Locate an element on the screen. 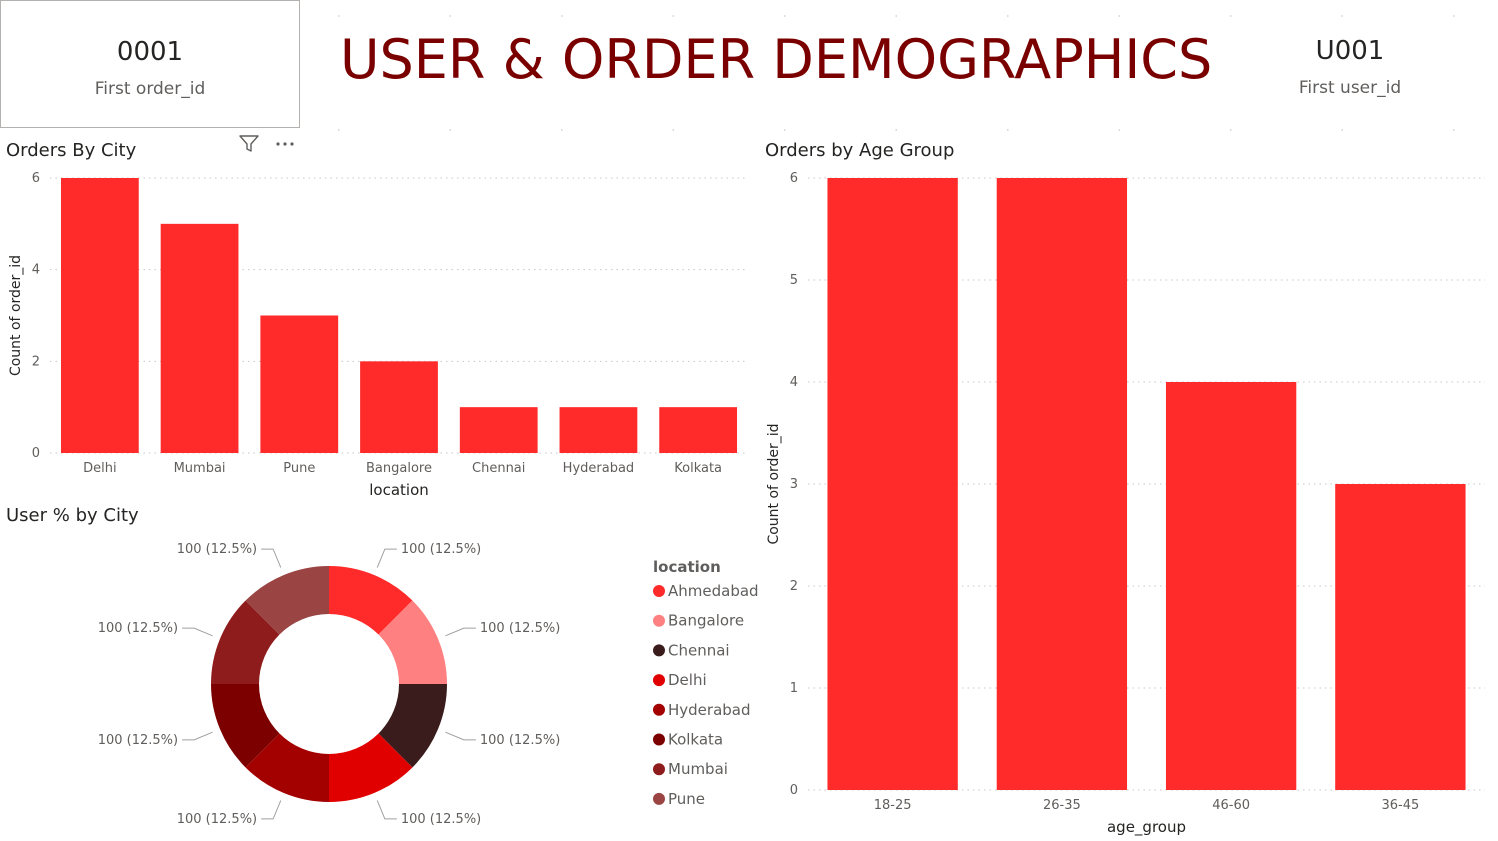 The image size is (1498, 841). x-axis-title: location is located at coordinates (399, 490).